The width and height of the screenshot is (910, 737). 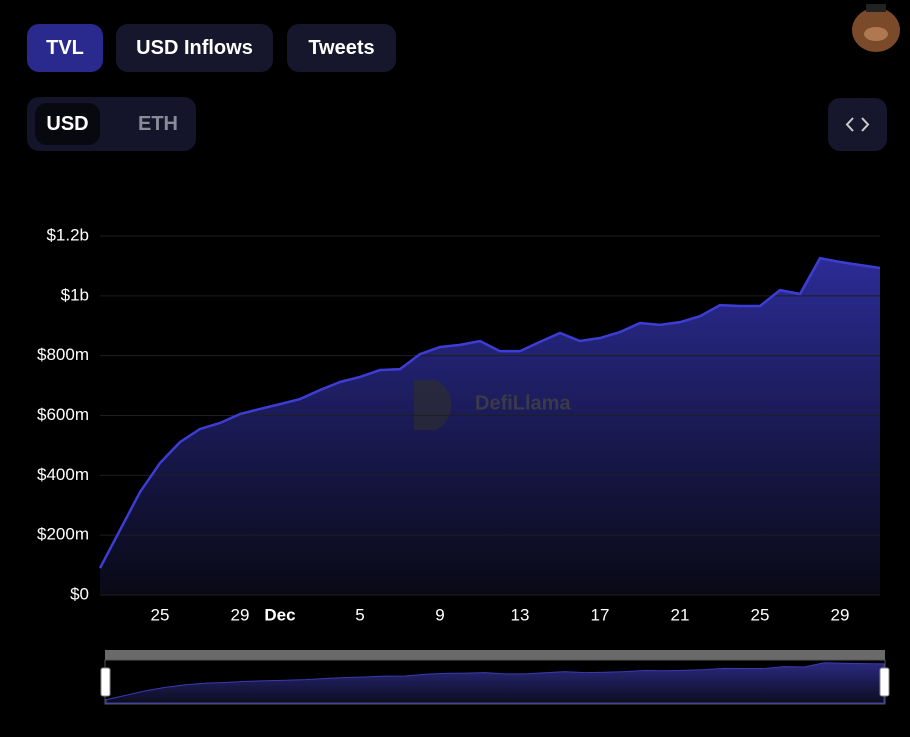 What do you see at coordinates (63, 414) in the screenshot?
I see `y-tick-label: $600m` at bounding box center [63, 414].